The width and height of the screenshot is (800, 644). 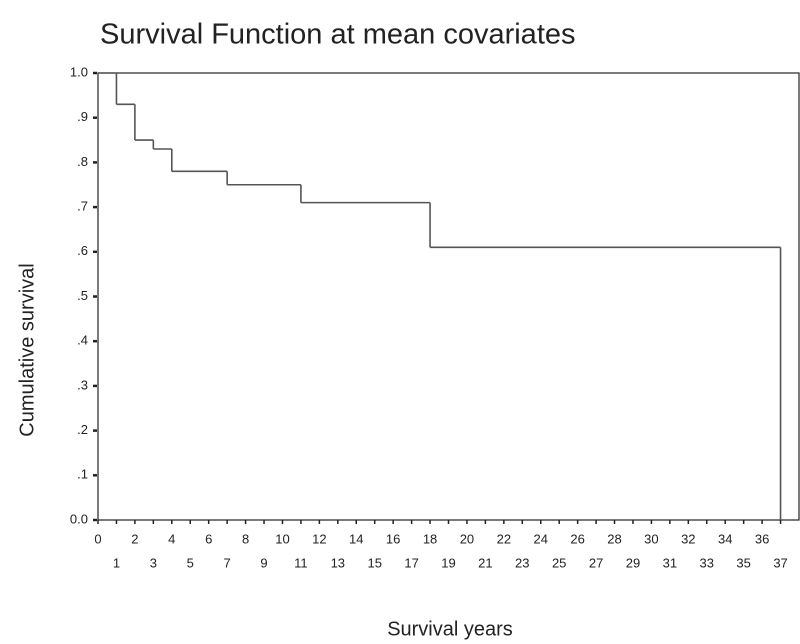 I want to click on x-tick-label: 20, so click(x=467, y=538).